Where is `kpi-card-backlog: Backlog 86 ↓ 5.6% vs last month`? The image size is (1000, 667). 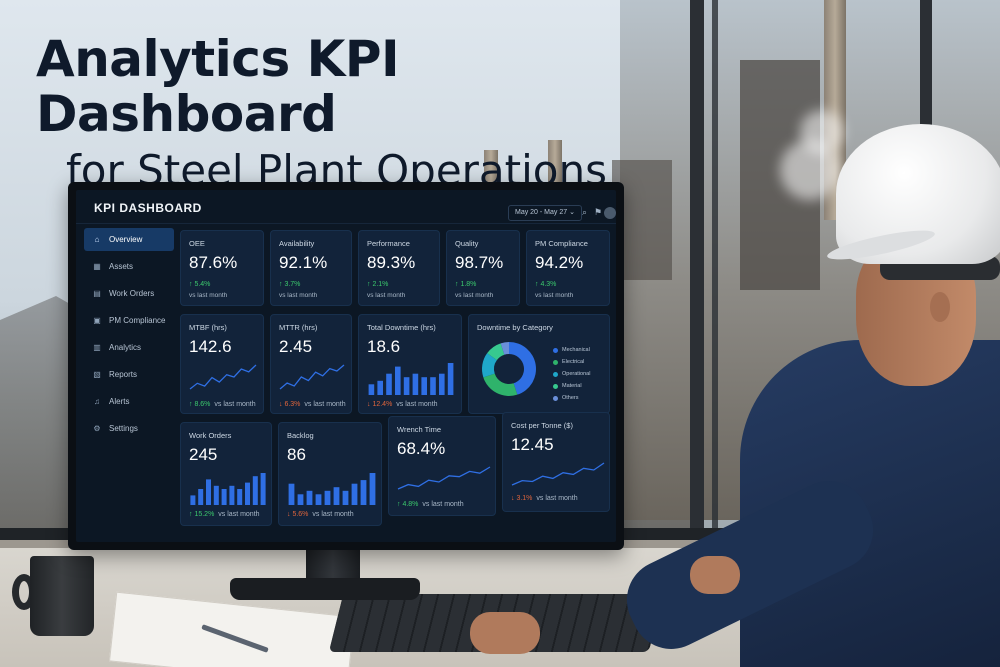
kpi-card-backlog: Backlog 86 ↓ 5.6% vs last month is located at coordinates (330, 474).